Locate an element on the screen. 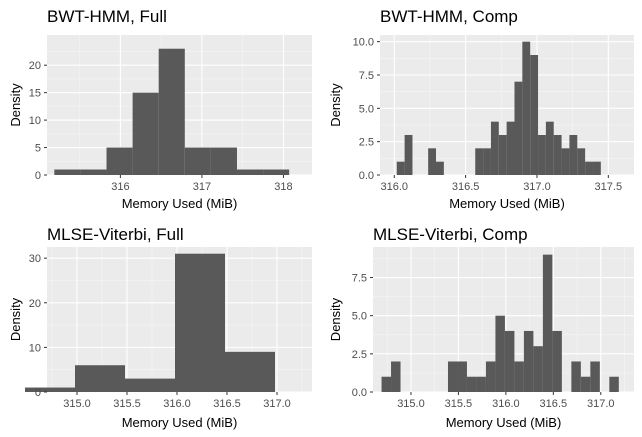  x-tick-label: 317 is located at coordinates (202, 187).